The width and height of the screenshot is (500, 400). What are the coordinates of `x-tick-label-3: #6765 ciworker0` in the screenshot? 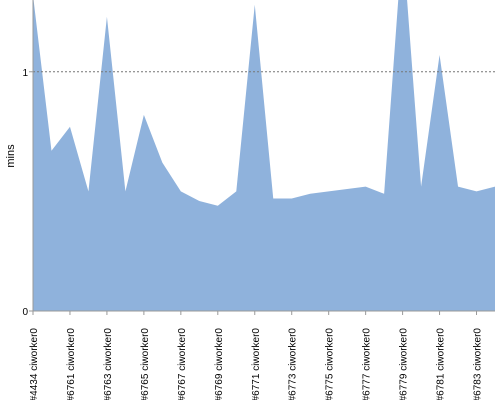 It's located at (145, 364).